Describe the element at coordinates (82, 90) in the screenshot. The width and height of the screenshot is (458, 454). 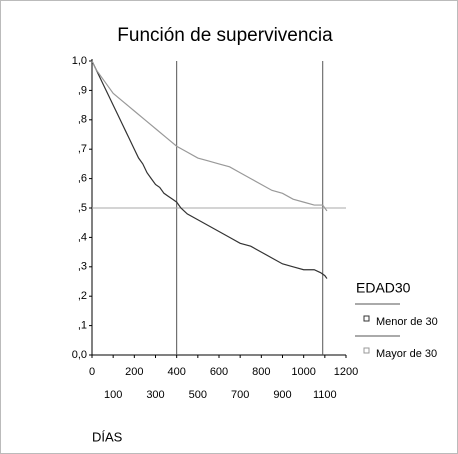
I see `y-tick-label: ,9` at that location.